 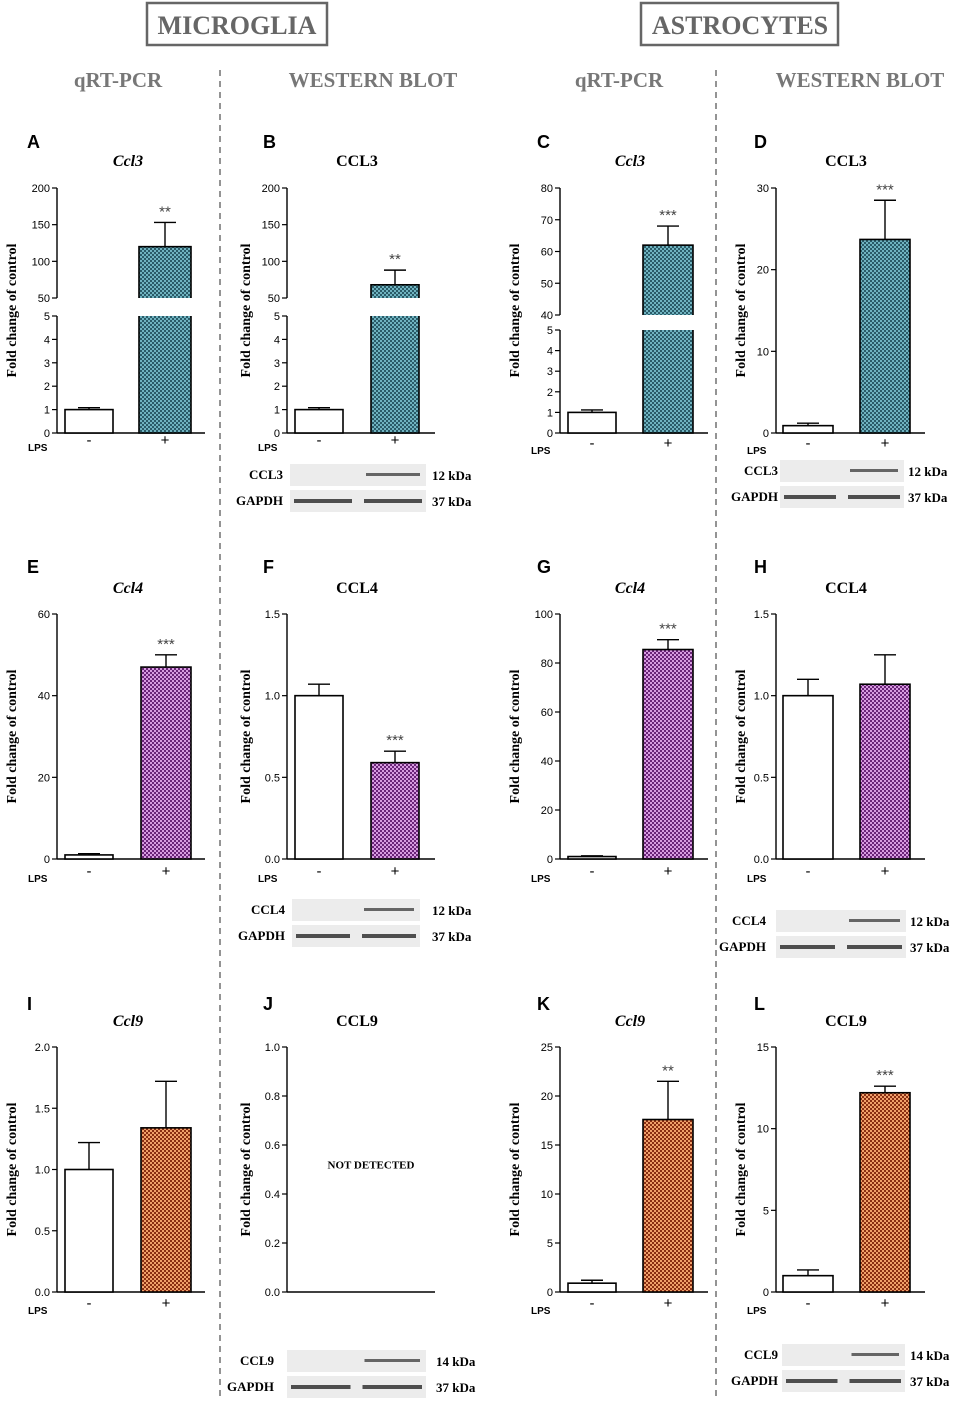 What do you see at coordinates (272, 1146) in the screenshot?
I see `y-tick-label: 0.6` at bounding box center [272, 1146].